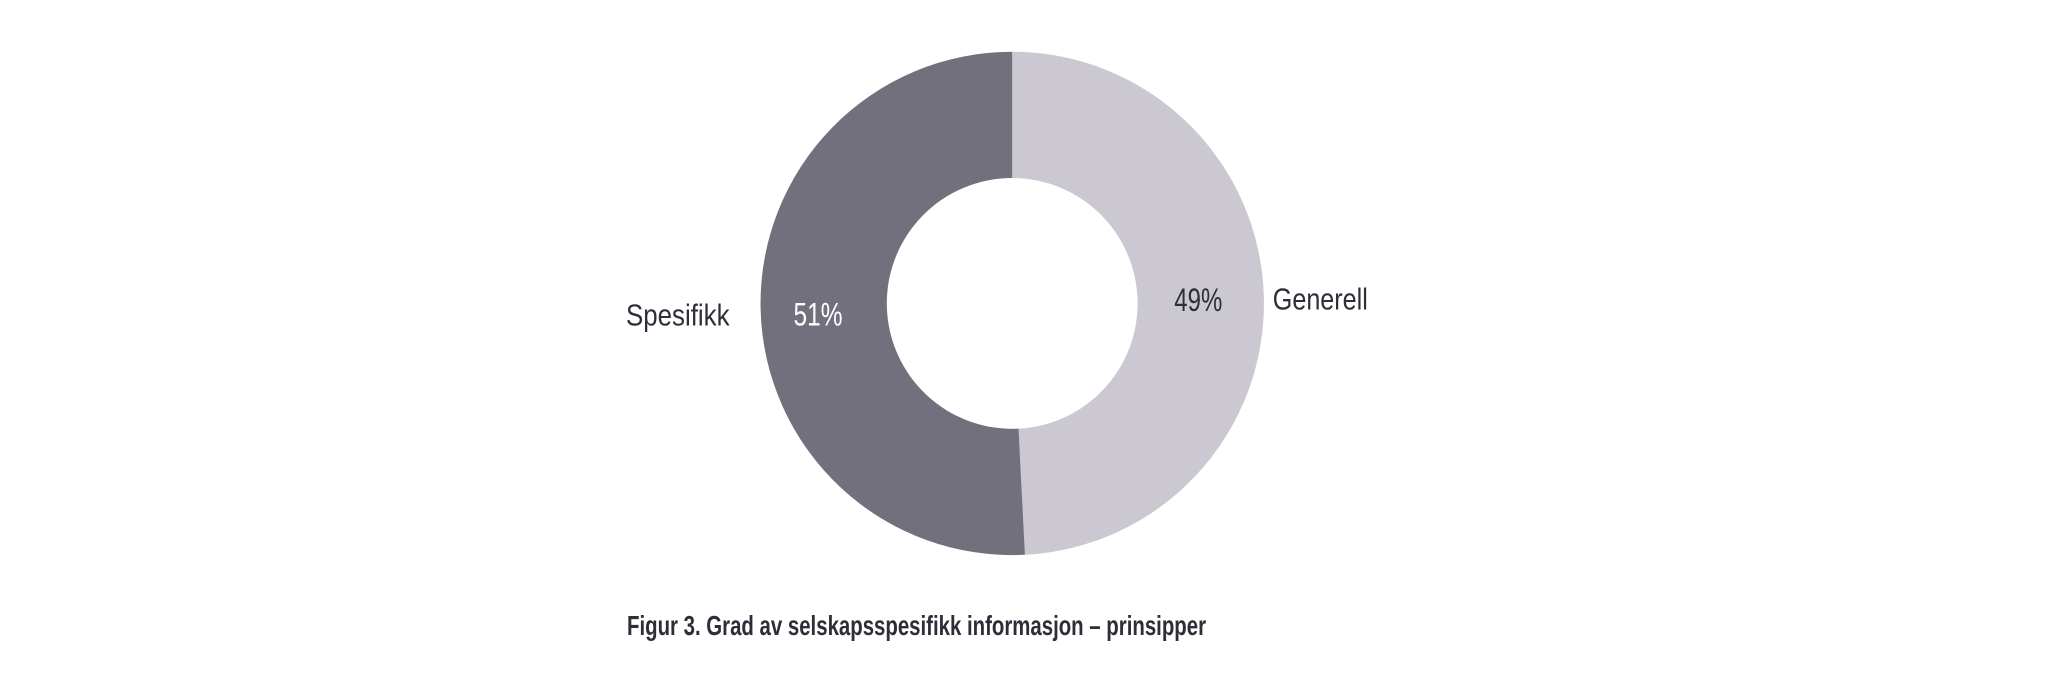  Describe the element at coordinates (818, 315) in the screenshot. I see `svg-text: 51%` at that location.